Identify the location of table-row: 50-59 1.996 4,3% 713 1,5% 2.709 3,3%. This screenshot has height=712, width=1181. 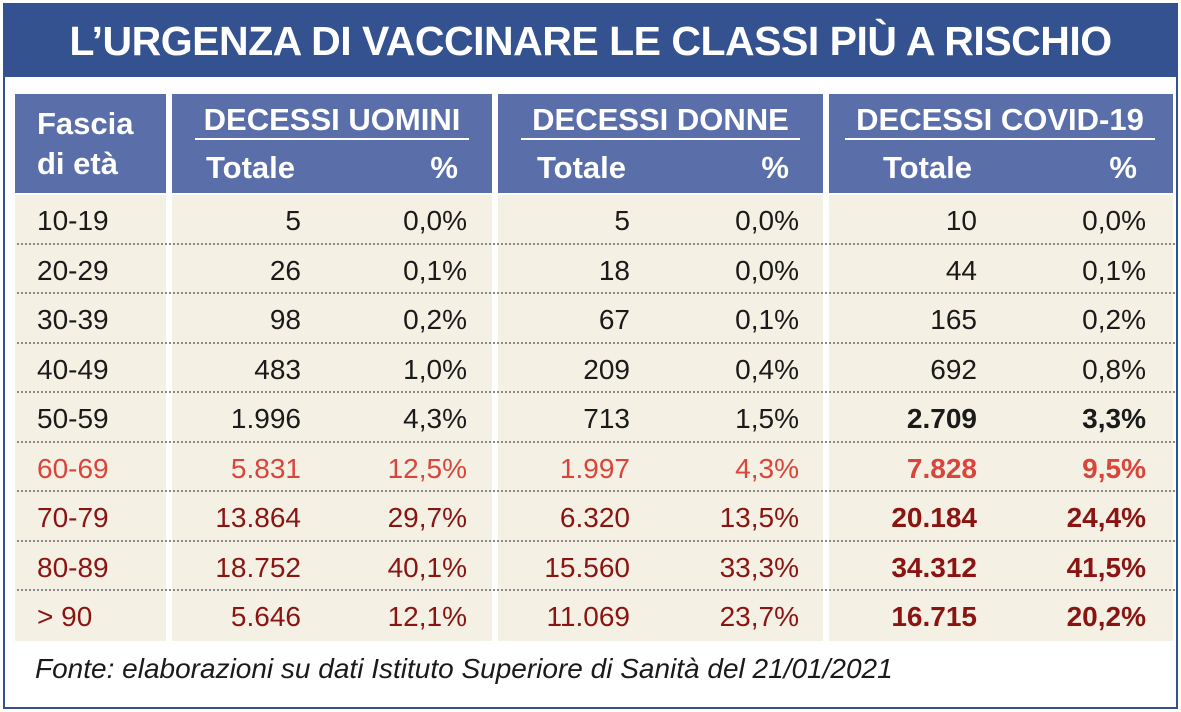
(596, 418).